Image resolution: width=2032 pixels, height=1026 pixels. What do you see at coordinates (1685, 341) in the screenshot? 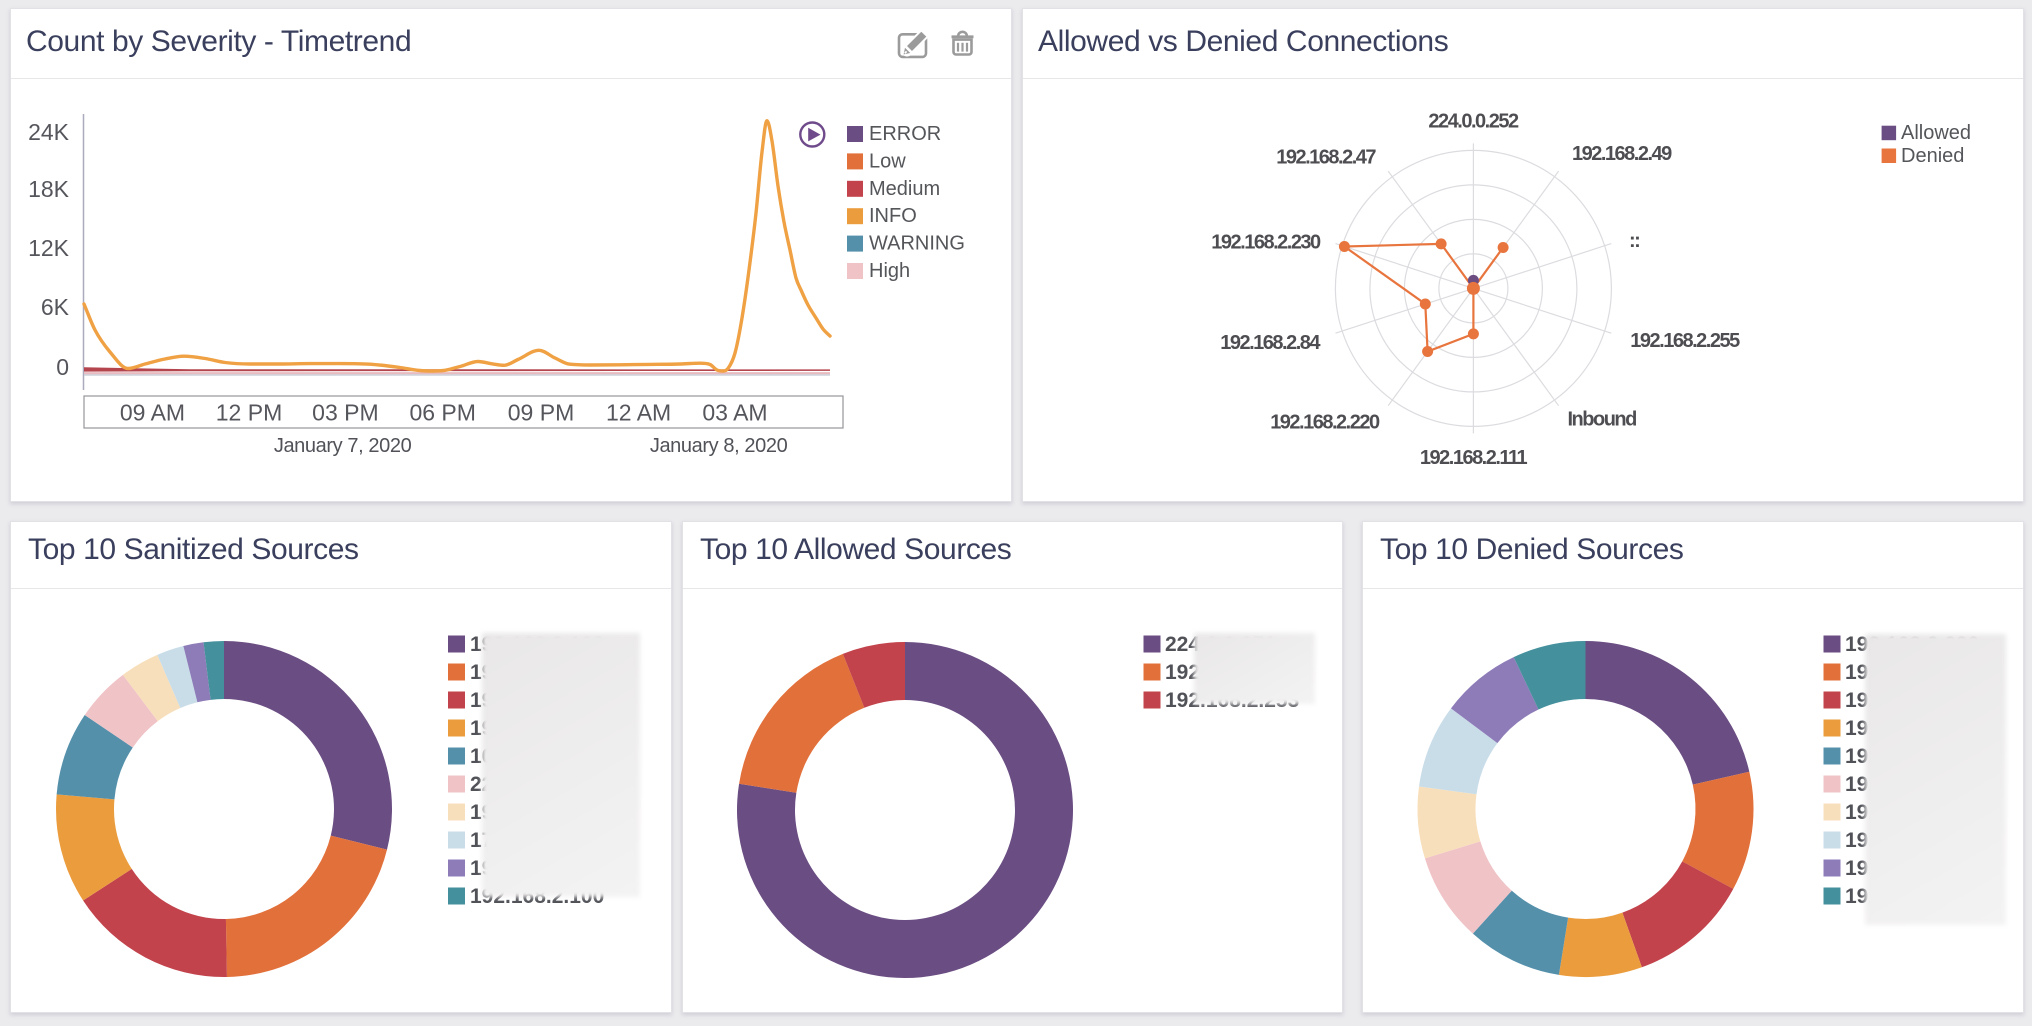
I see `svg-text: 192.168.2.255` at bounding box center [1685, 341].